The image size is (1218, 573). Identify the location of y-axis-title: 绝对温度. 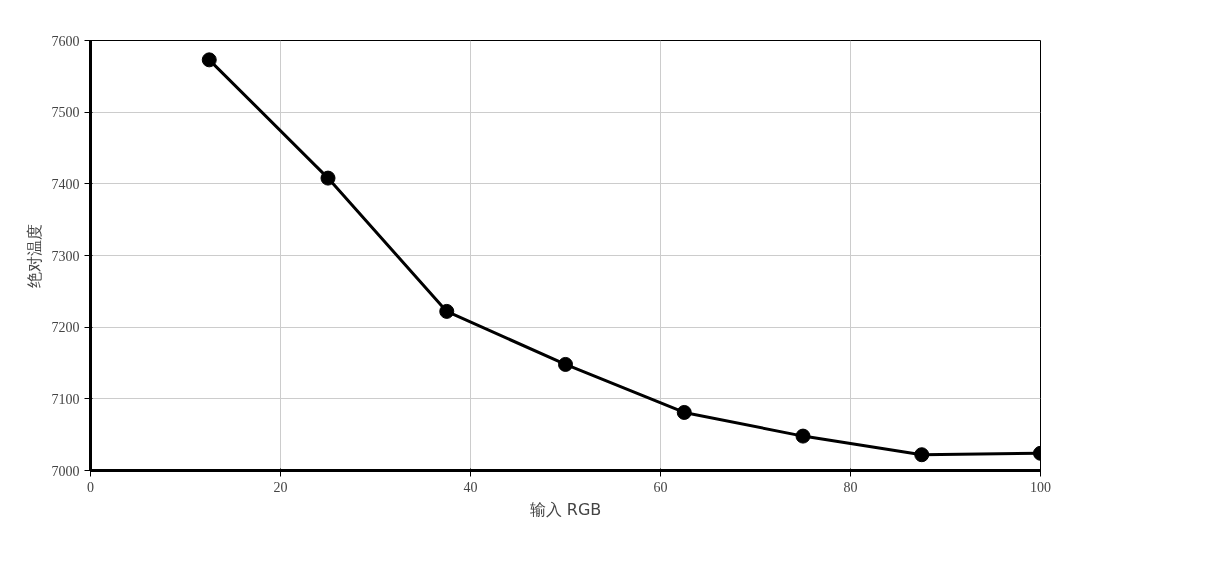
(34, 255).